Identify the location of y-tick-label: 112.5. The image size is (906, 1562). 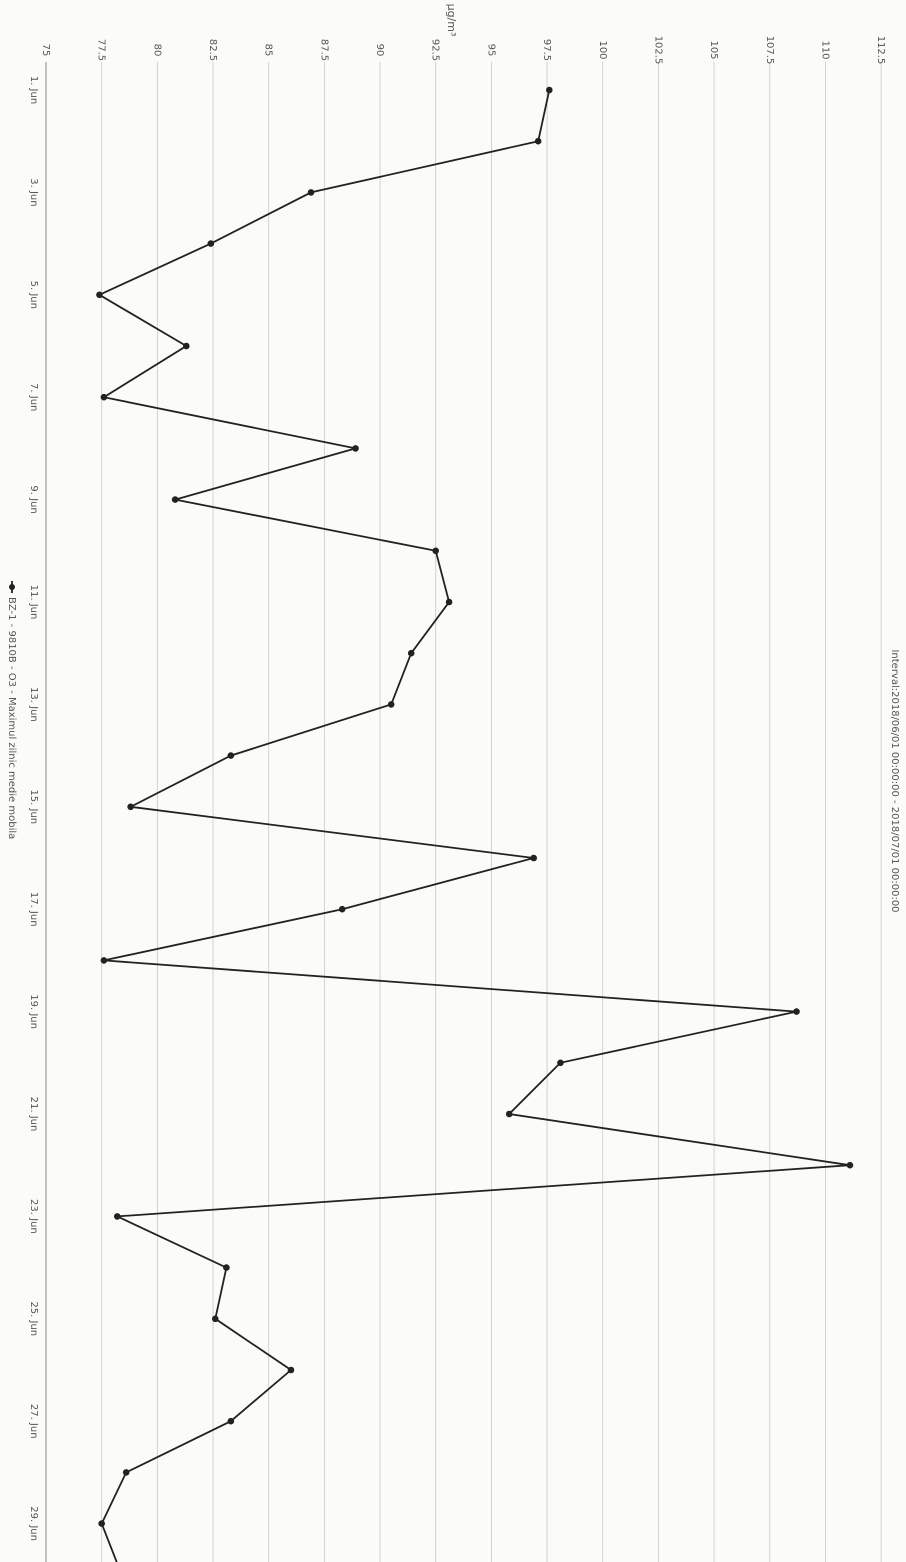
(880, 50).